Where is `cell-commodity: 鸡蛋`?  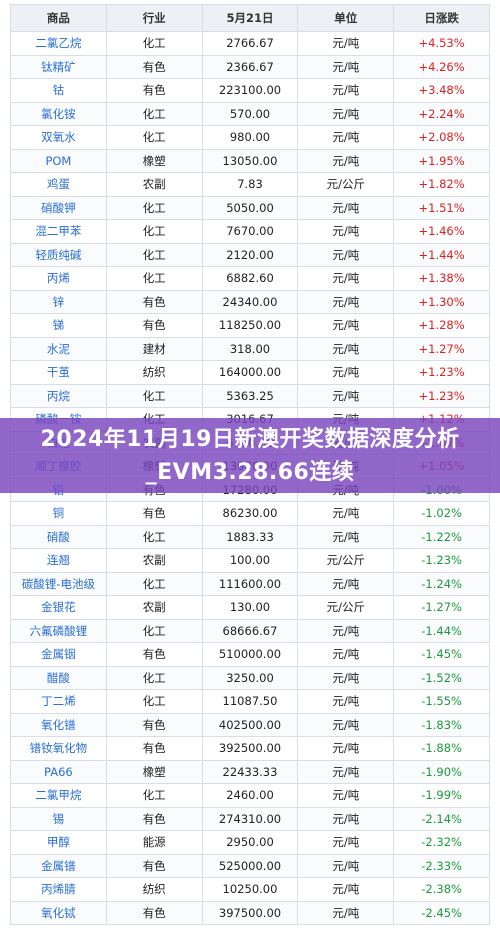
cell-commodity: 鸡蛋 is located at coordinates (58, 184).